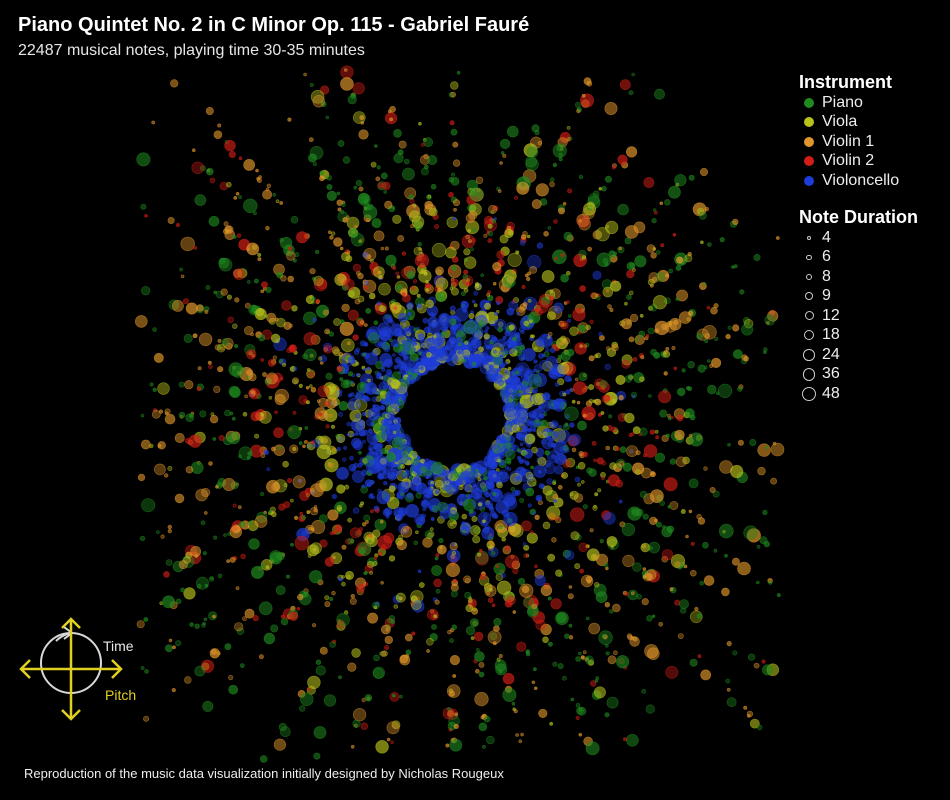  I want to click on duration-legend-label: 6, so click(826, 257).